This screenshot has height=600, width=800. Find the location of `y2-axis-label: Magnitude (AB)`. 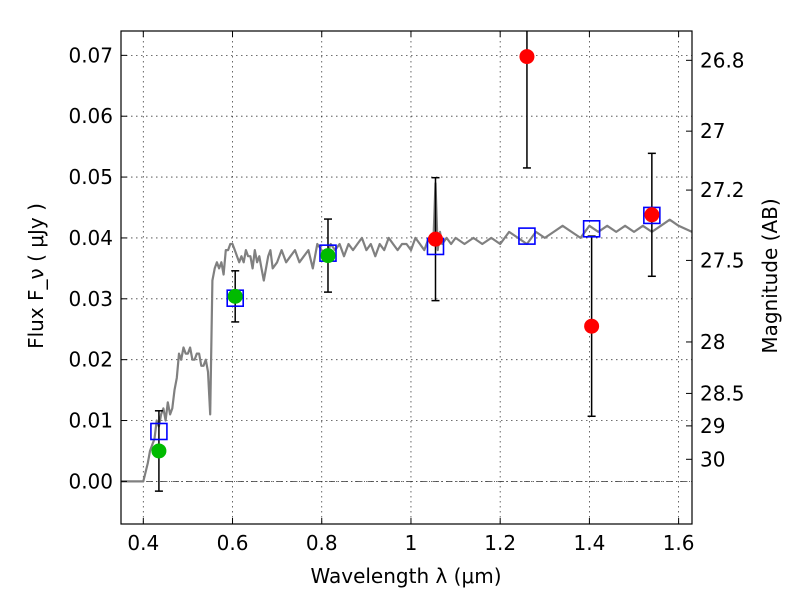

y2-axis-label: Magnitude (AB) is located at coordinates (770, 275).